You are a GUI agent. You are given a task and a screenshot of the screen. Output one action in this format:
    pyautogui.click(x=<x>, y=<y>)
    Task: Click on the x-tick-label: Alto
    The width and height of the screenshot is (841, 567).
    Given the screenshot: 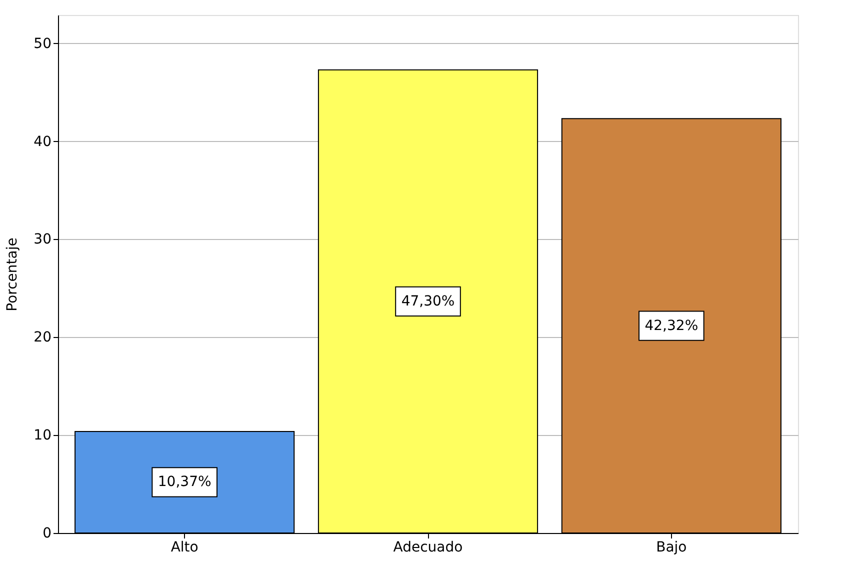 What is the action you would take?
    pyautogui.click(x=184, y=548)
    